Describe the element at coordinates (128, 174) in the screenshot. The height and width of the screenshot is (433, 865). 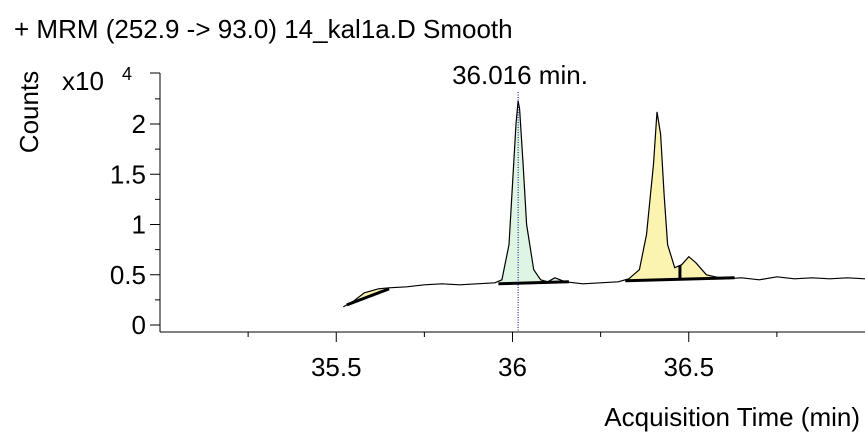
I see `y-tick-label: 1.5` at that location.